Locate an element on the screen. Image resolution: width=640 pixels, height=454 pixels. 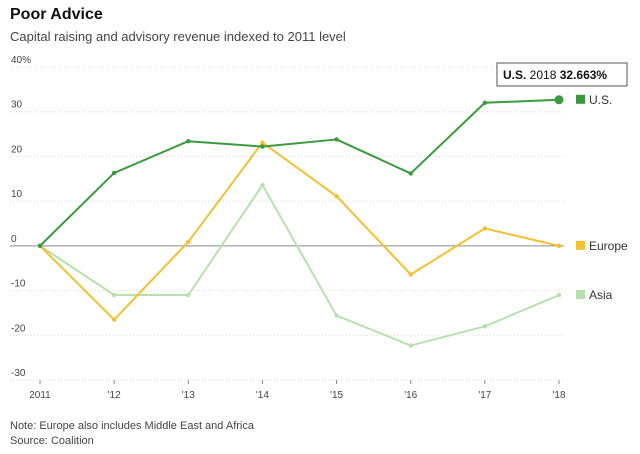
y-tick-label: 20 is located at coordinates (17, 149).